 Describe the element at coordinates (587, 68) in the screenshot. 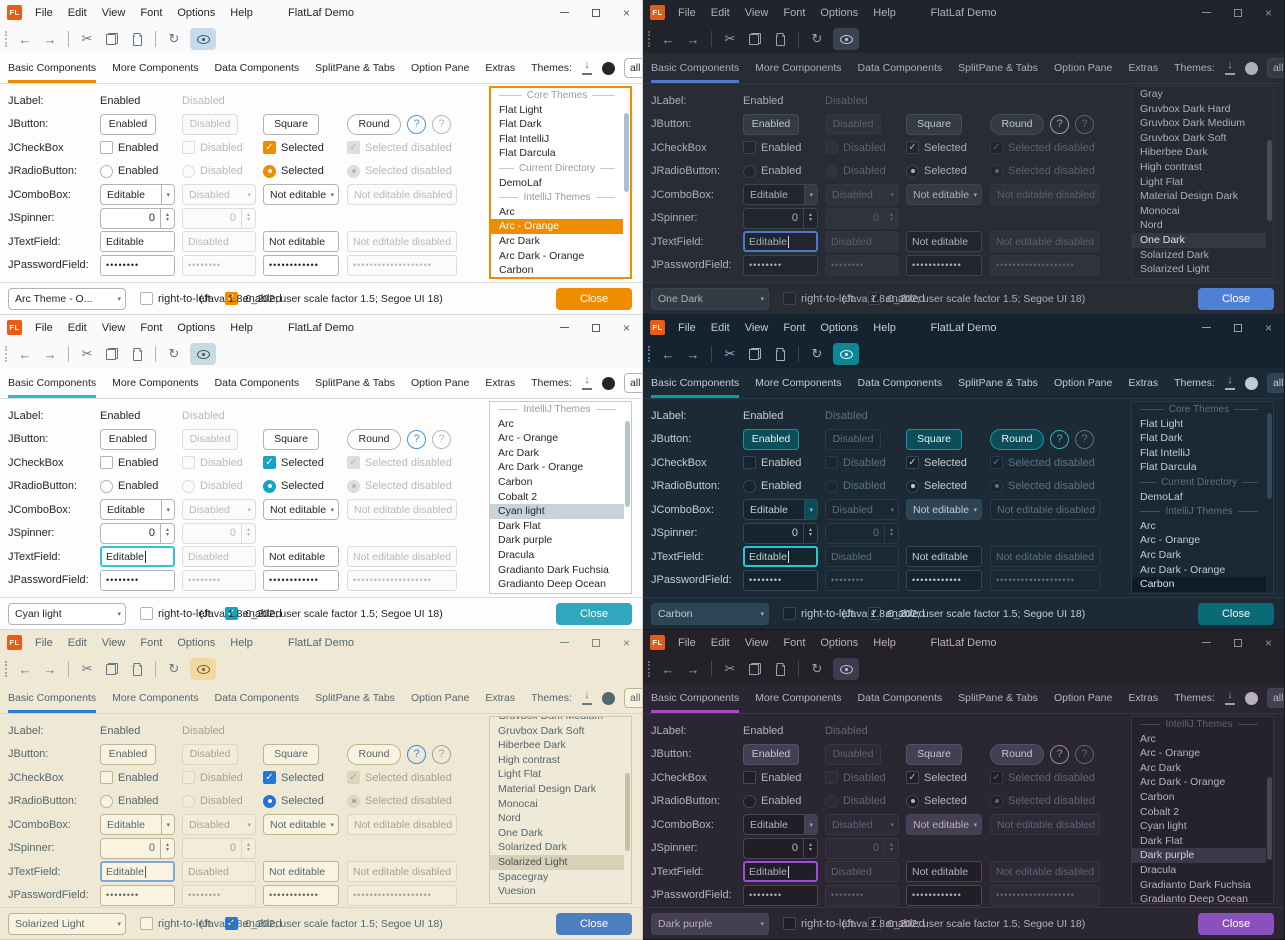

I see `download-icon` at that location.